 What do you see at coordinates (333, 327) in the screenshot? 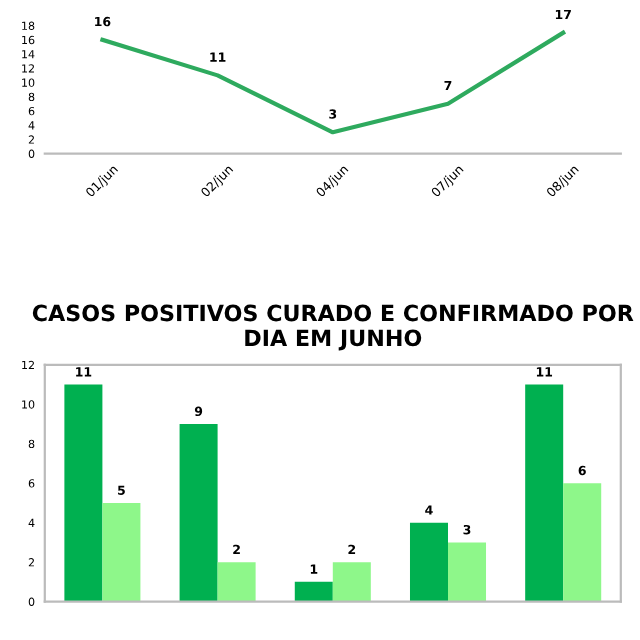
I see `chart-title: CASOS POSITIVOS CURADO E CONFIRMADO POR DIA EM JUNHO` at bounding box center [333, 327].